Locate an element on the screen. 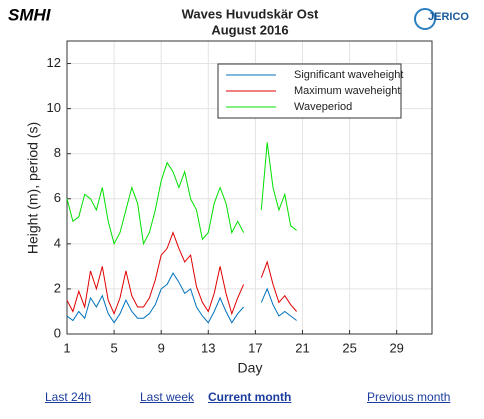 Image resolution: width=484 pixels, height=419 pixels. chart-title: Waves Huvudskär Ost is located at coordinates (250, 13).